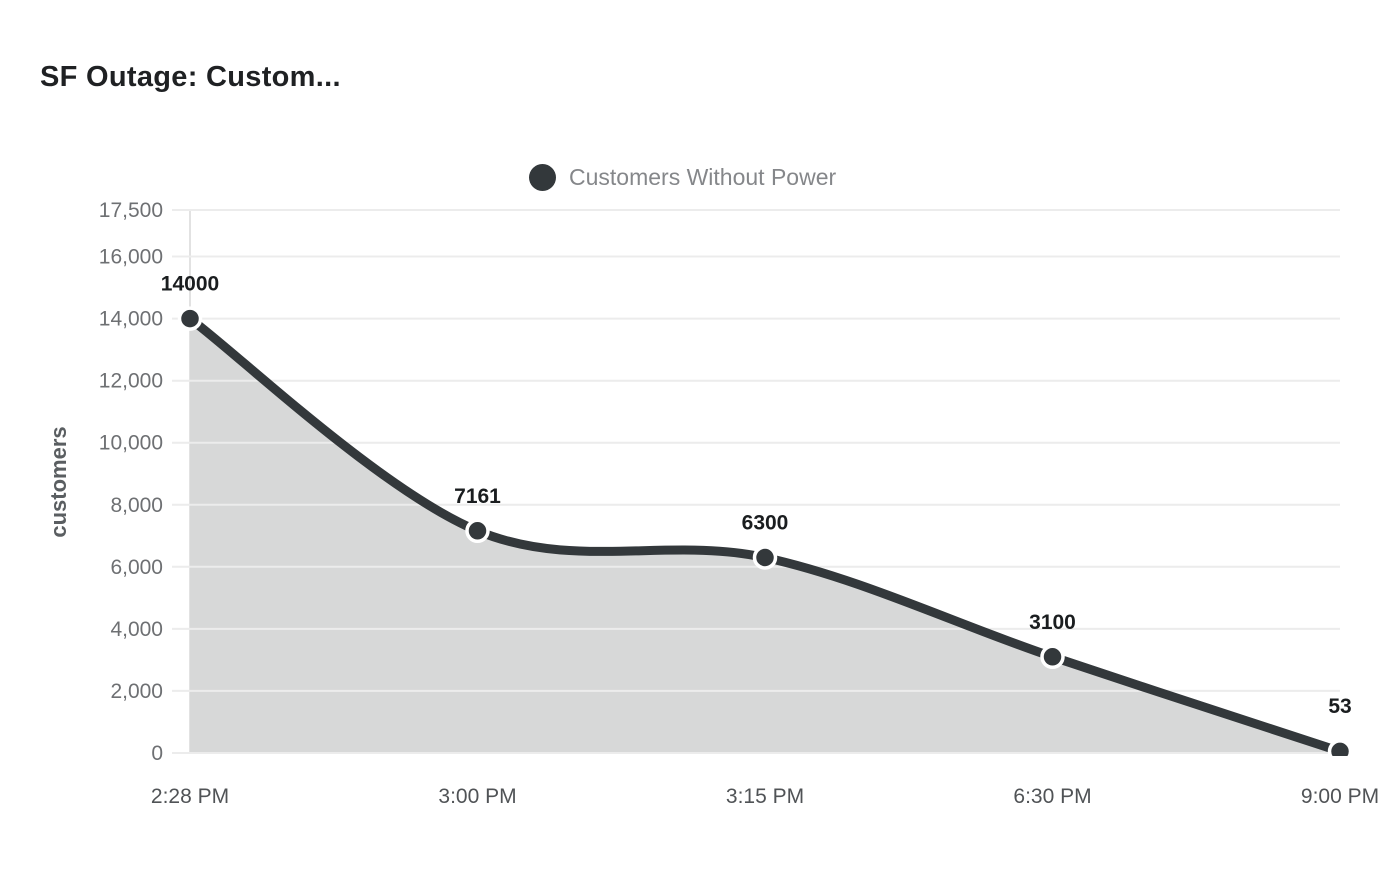  Describe the element at coordinates (477, 796) in the screenshot. I see `x-tick-label: 3:00 PM` at that location.